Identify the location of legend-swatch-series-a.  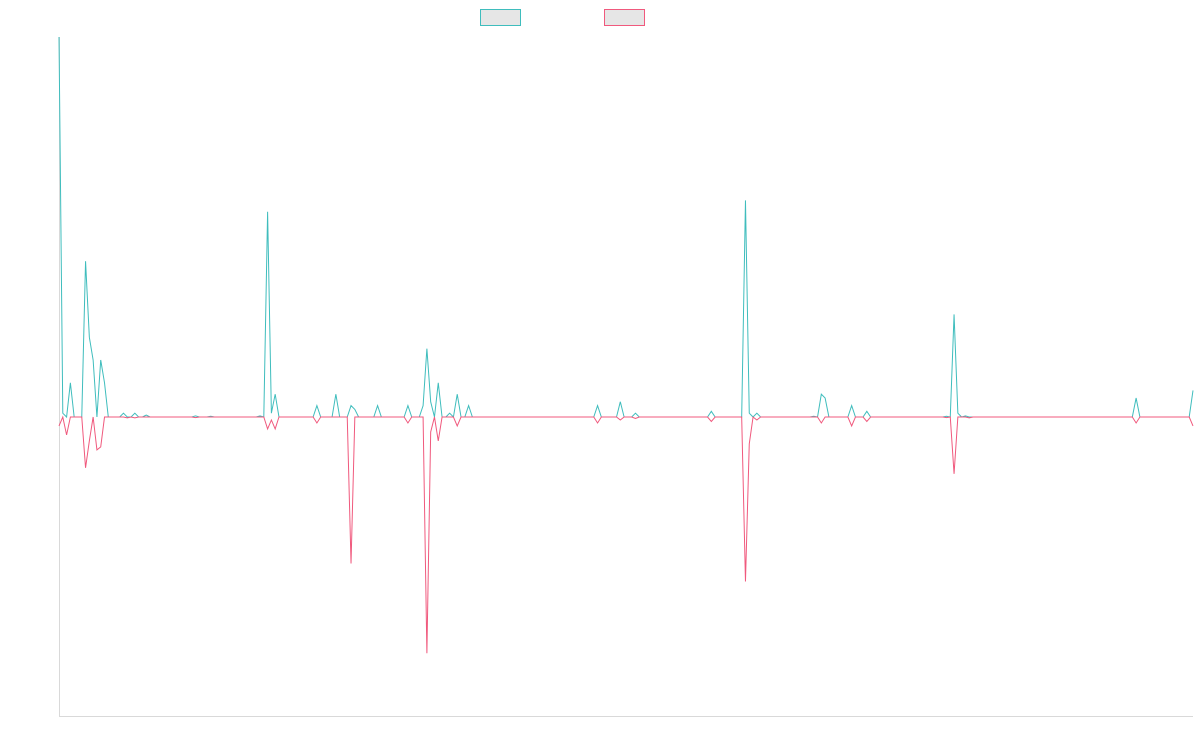
(500, 17).